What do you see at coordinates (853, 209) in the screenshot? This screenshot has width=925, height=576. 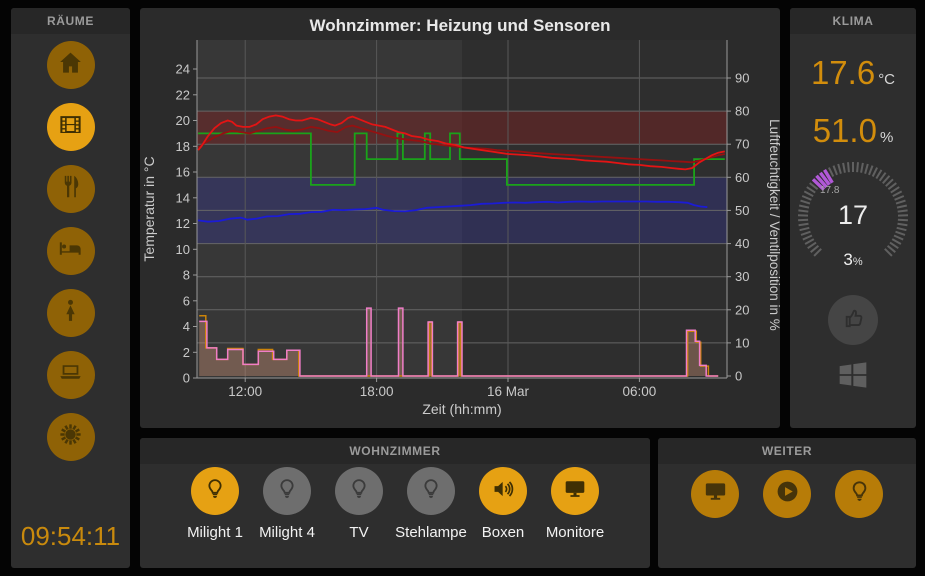 I see `knob-dial` at bounding box center [853, 209].